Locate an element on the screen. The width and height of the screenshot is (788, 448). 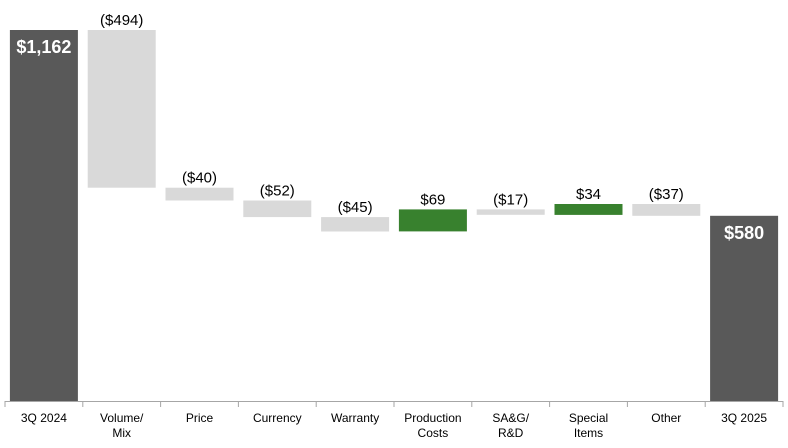
data-label-5: $69 is located at coordinates (432, 199).